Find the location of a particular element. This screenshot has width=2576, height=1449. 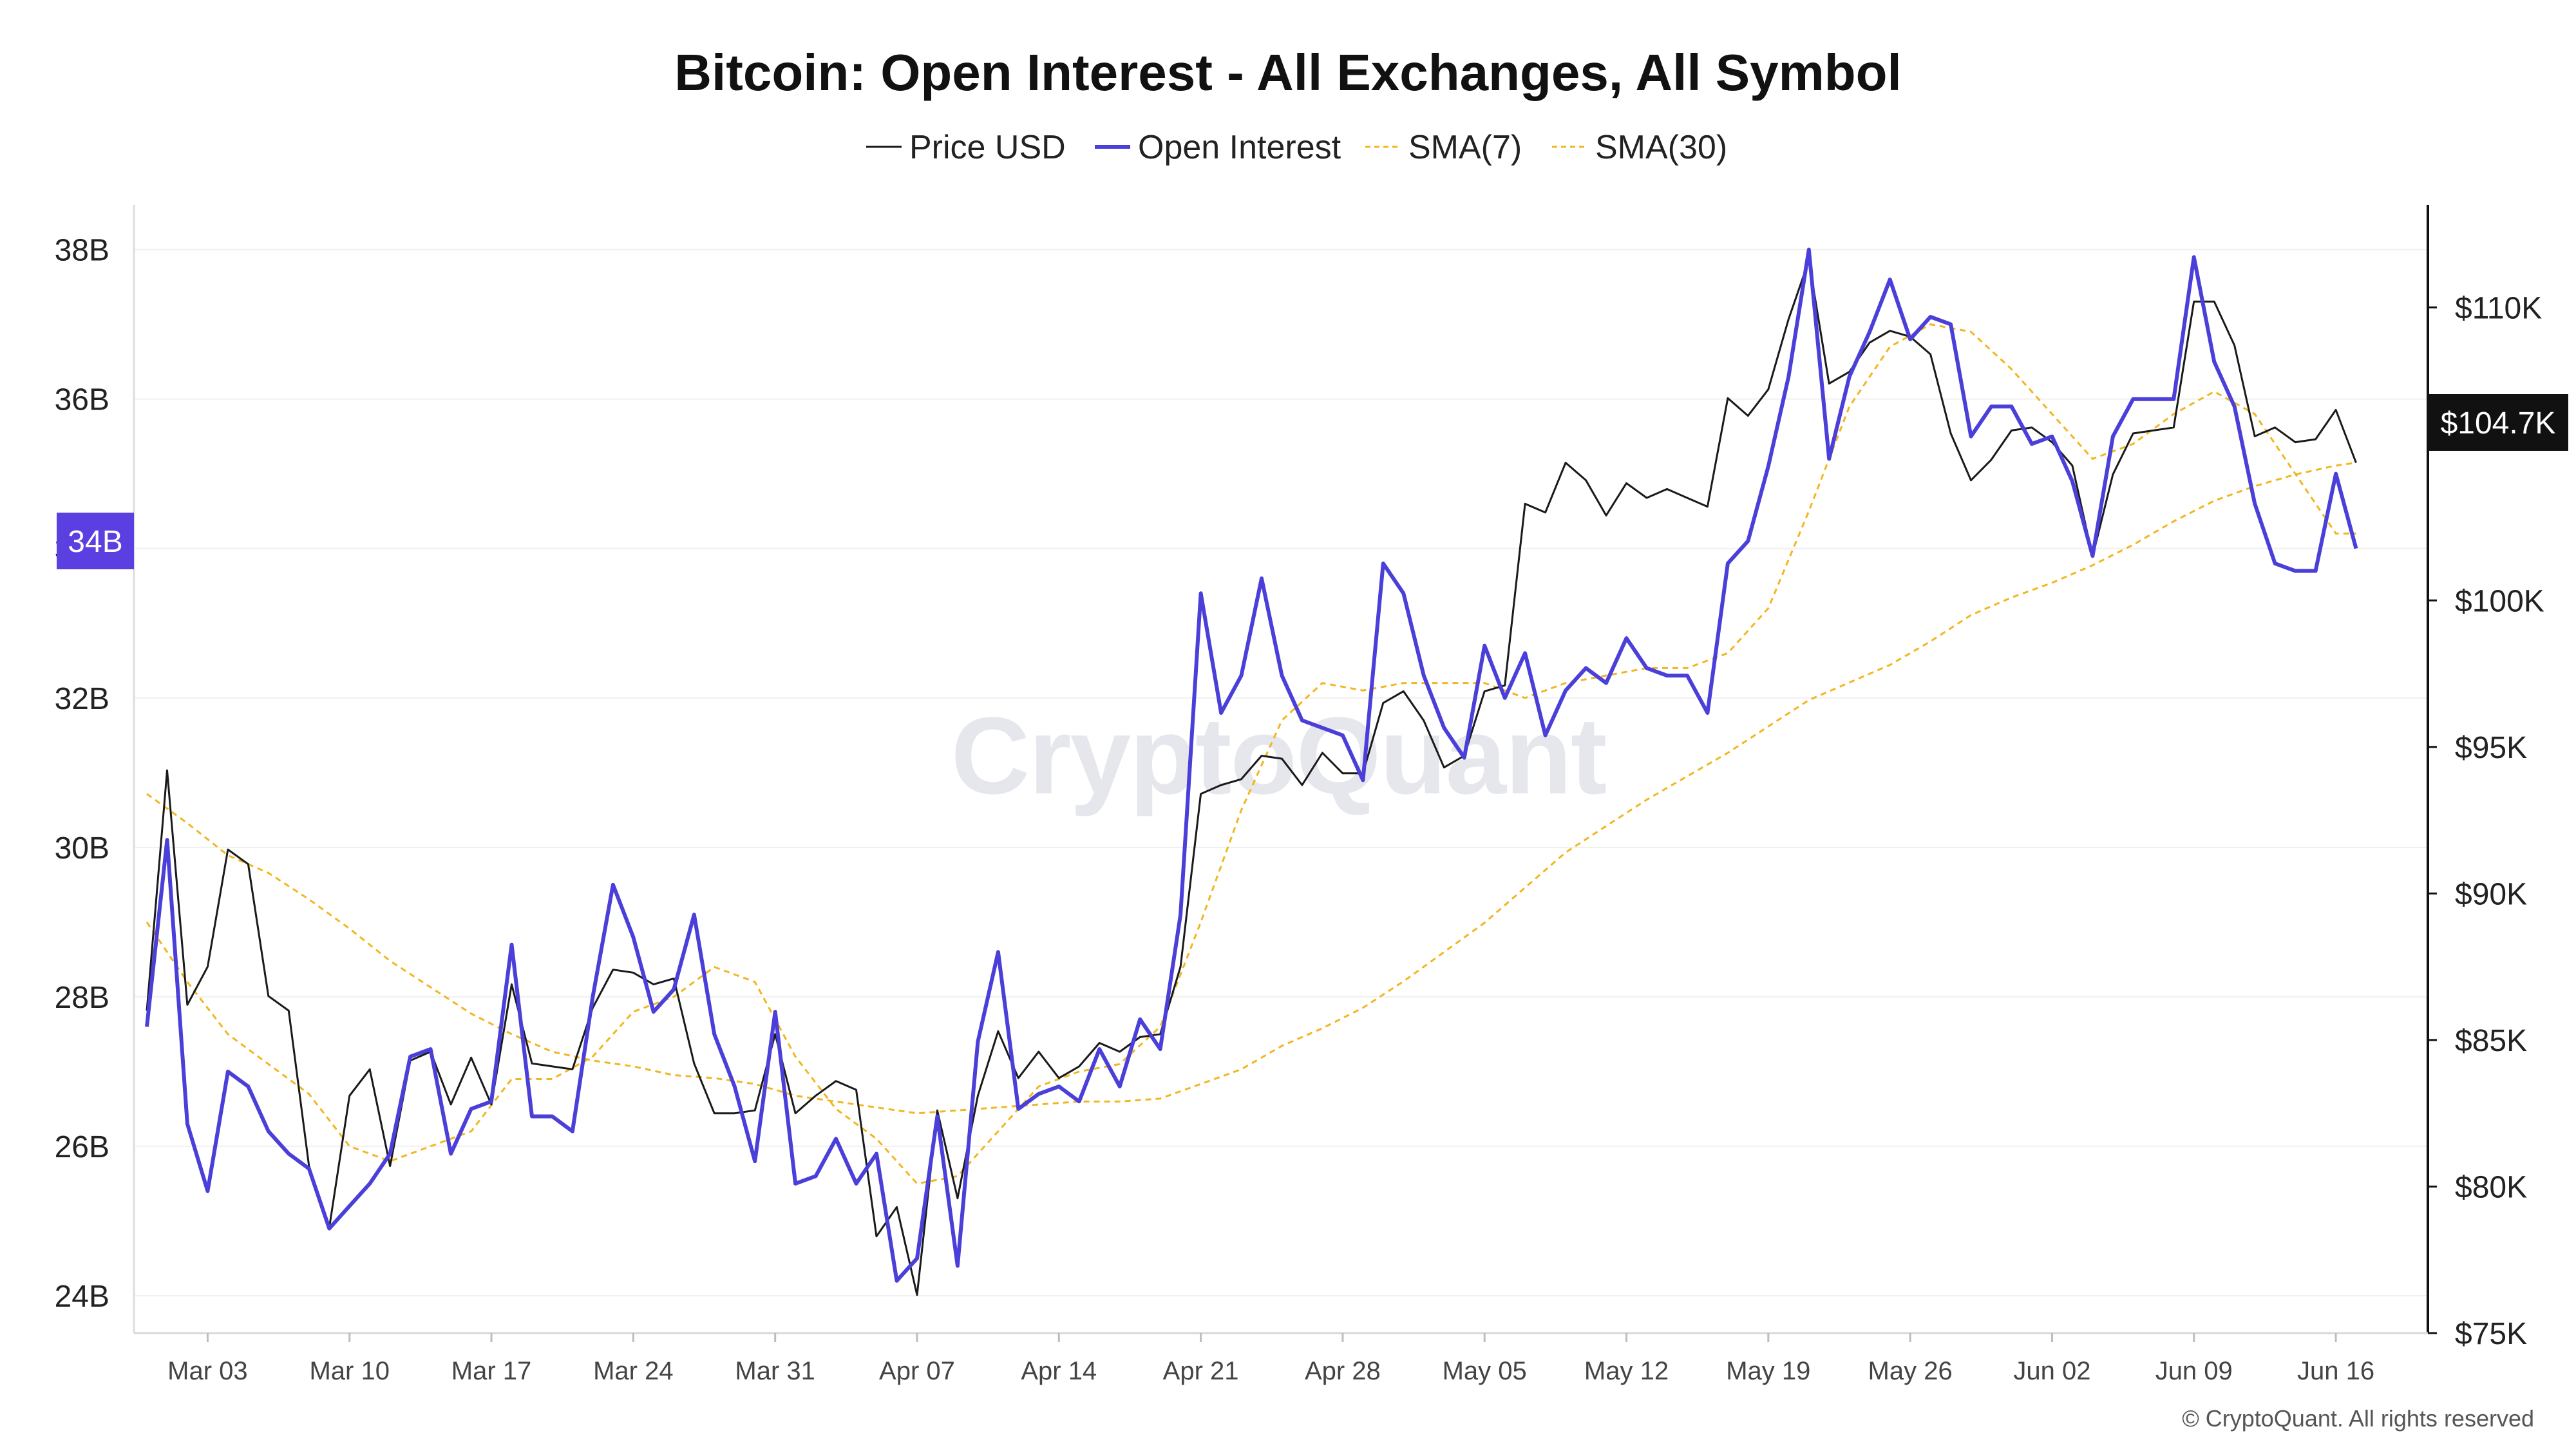

price-current-badge: $104.7K is located at coordinates (2498, 422).